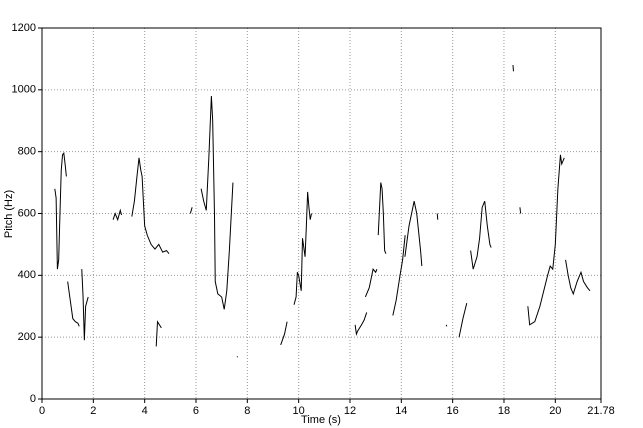 This screenshot has height=428, width=643. What do you see at coordinates (401, 411) in the screenshot?
I see `x-tick-label: 14` at bounding box center [401, 411].